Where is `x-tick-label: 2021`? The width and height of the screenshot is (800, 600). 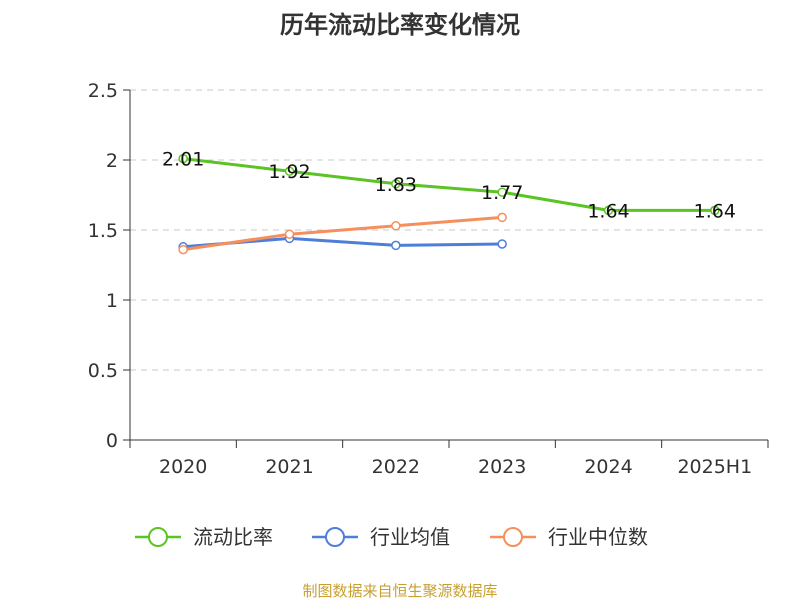
x-tick-label: 2021 is located at coordinates (289, 467).